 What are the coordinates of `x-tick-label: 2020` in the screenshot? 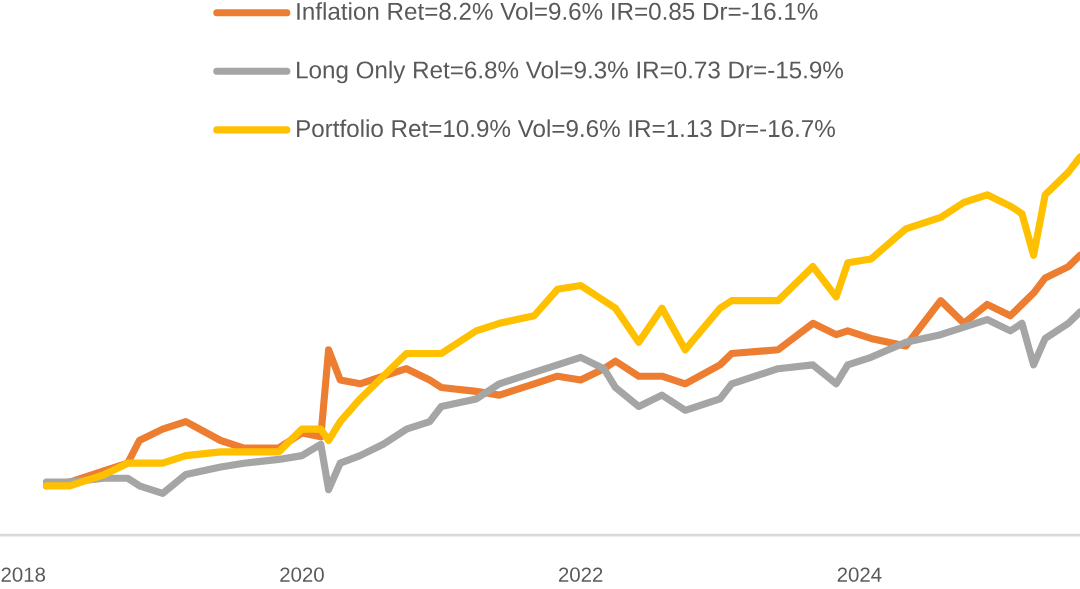 It's located at (302, 574).